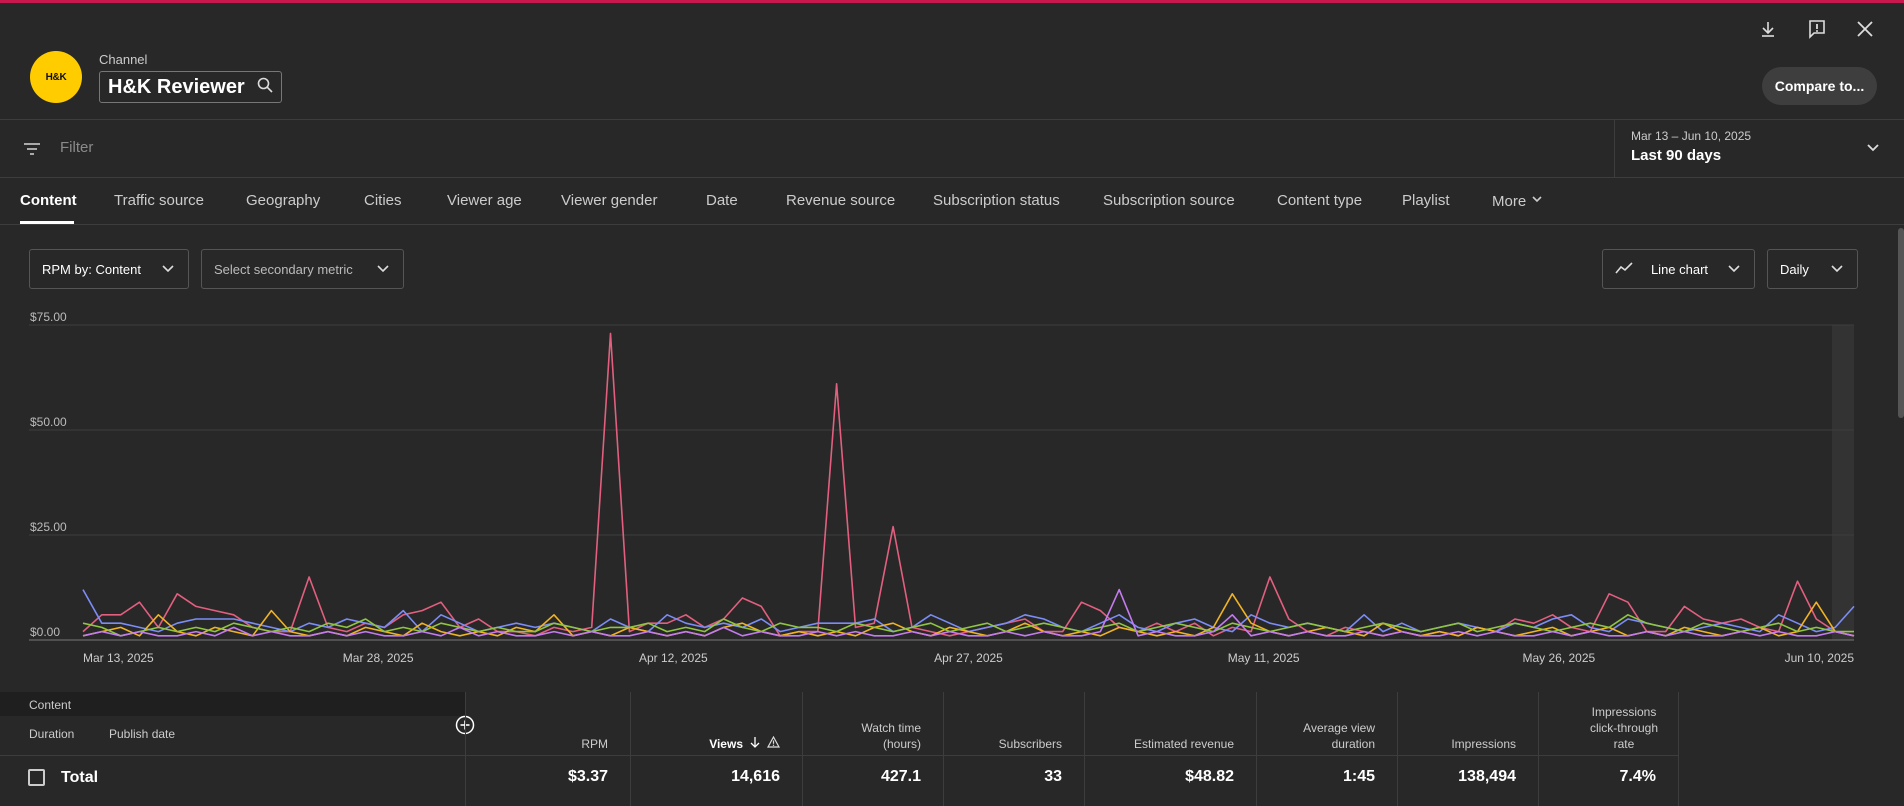  I want to click on tab-content-type: Content type, so click(1320, 200).